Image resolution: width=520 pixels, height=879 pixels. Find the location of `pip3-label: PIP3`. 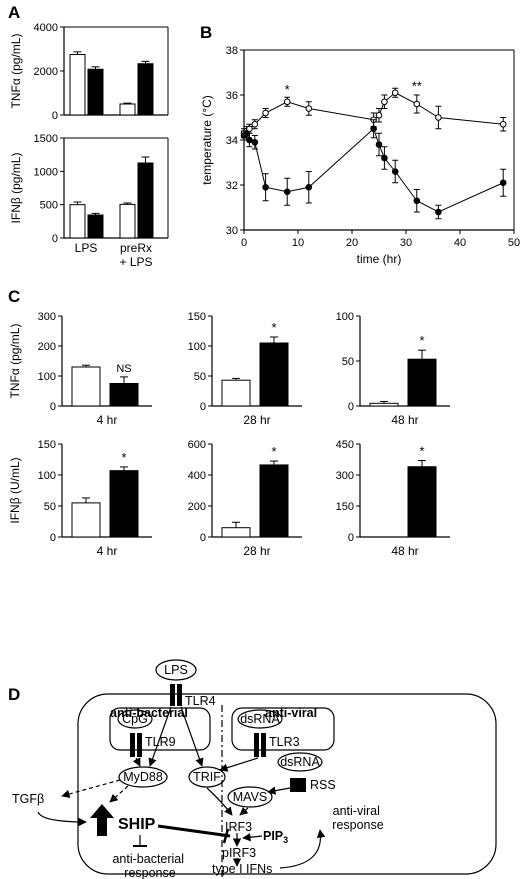

pip3-label: PIP3 is located at coordinates (275, 837).